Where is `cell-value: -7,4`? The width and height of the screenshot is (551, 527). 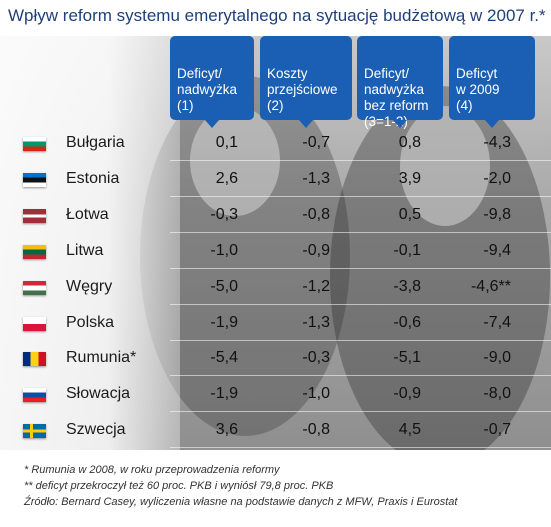
cell-value: -7,4 is located at coordinates (497, 322).